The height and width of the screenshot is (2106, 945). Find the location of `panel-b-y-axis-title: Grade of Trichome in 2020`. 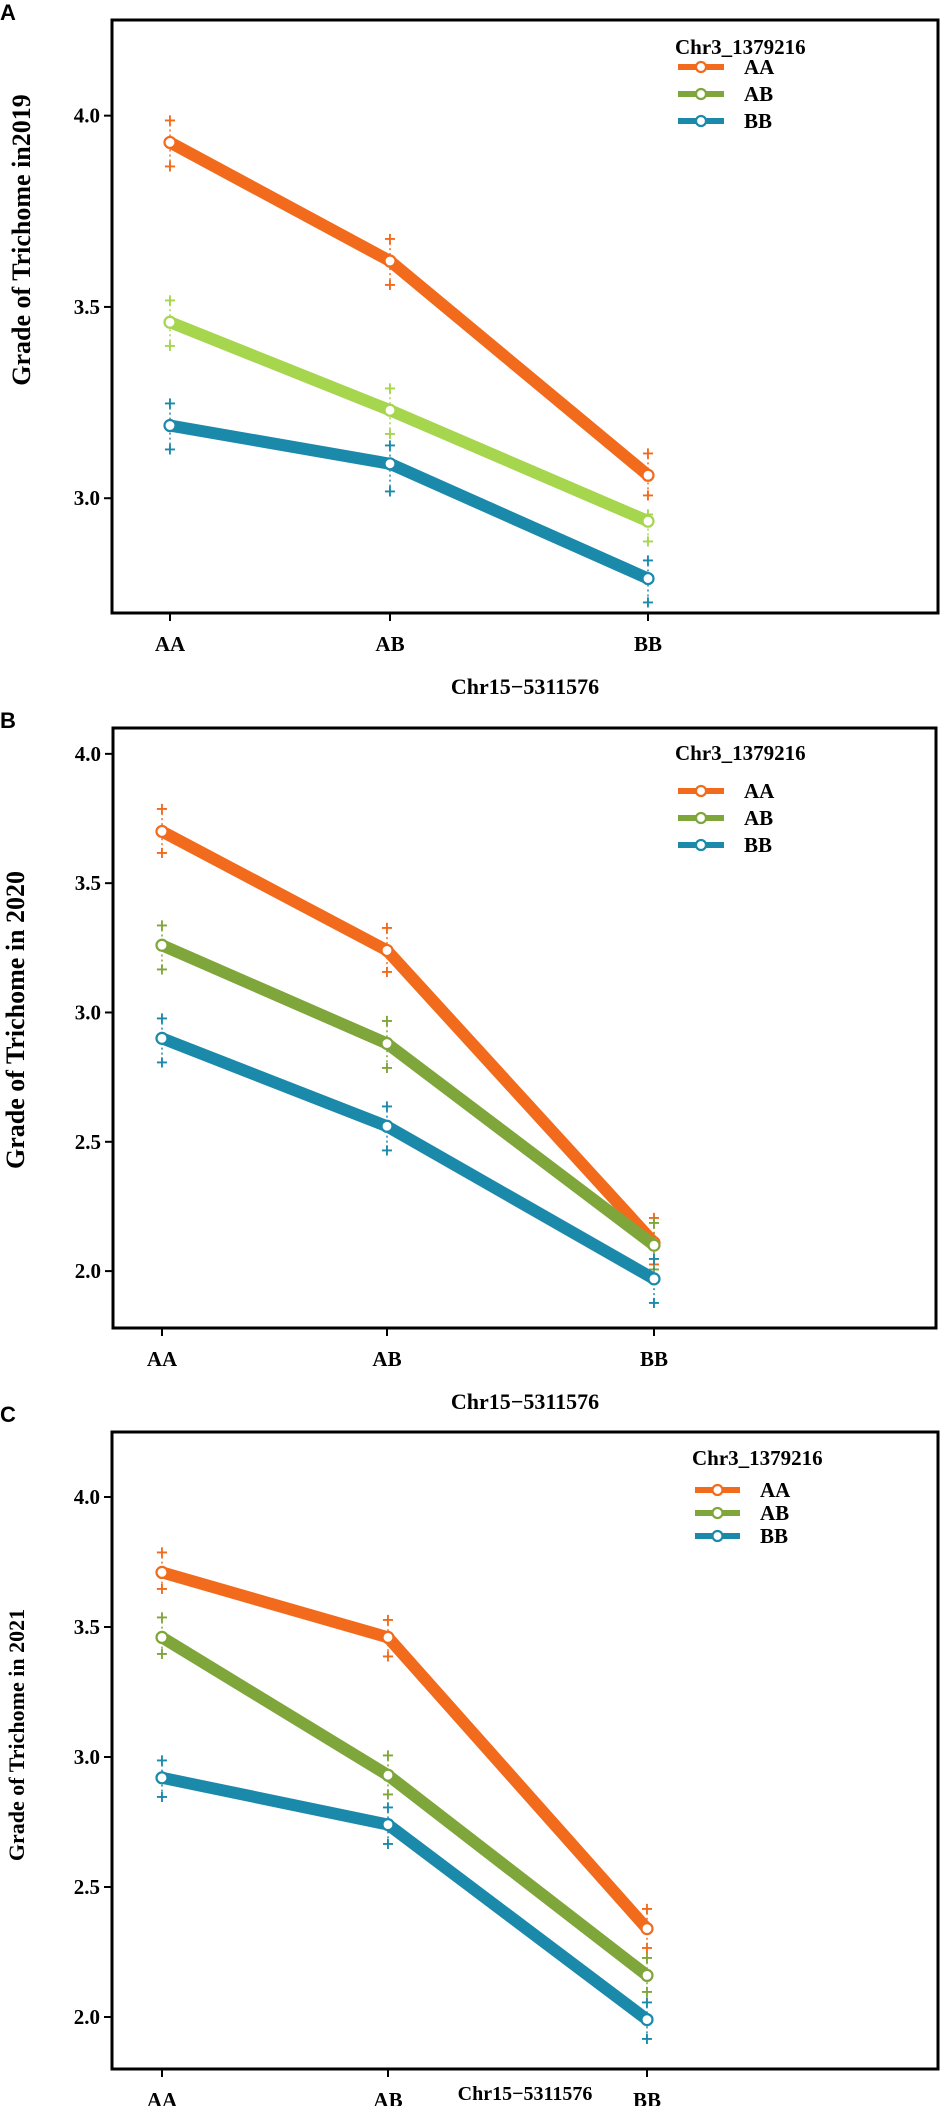

panel-b-y-axis-title: Grade of Trichome in 2020 is located at coordinates (15, 1020).